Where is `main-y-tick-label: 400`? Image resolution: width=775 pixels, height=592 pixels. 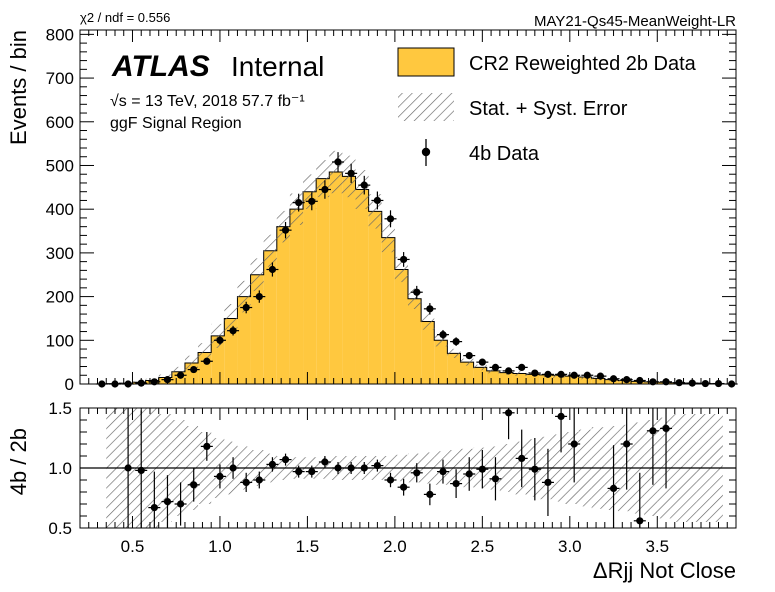
main-y-tick-label: 400 is located at coordinates (60, 209).